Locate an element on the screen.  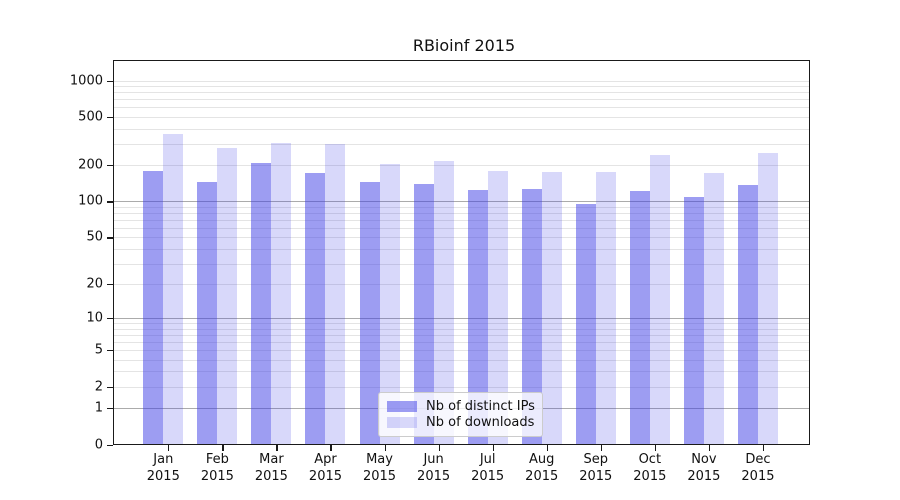
bar-distinct-ips-aug is located at coordinates (531, 316).